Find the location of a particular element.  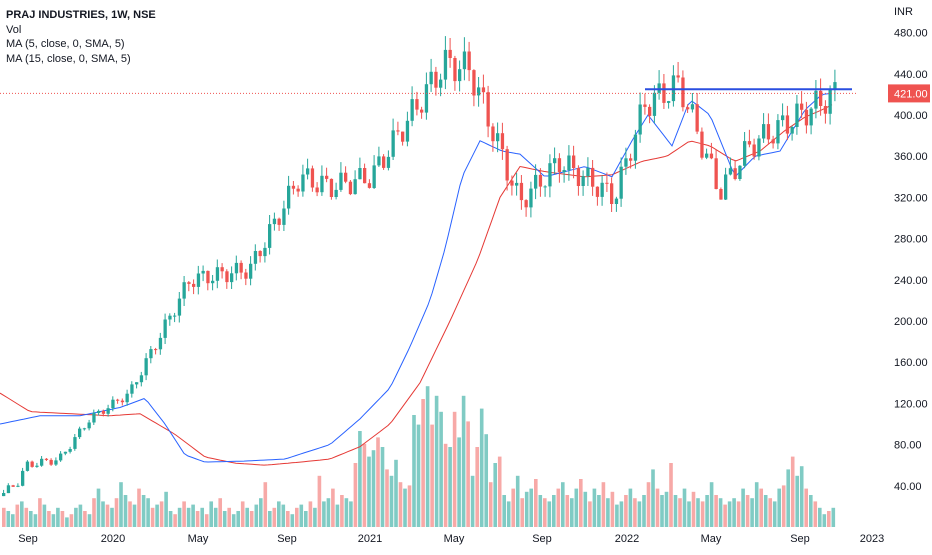

y-tick-label: 160.00 is located at coordinates (911, 363).